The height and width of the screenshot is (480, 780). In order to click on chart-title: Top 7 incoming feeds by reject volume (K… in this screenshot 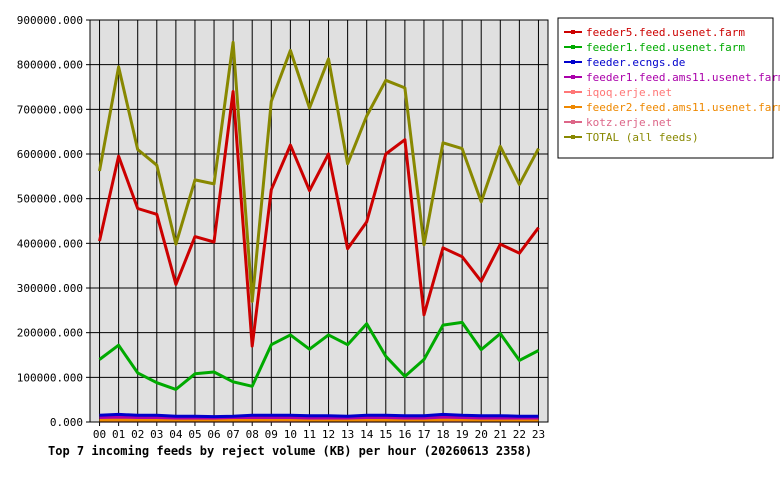, I will do `click(290, 451)`.